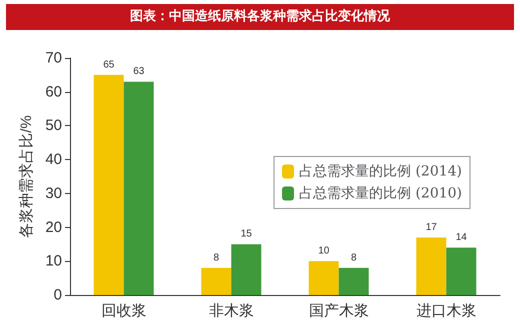  Describe the element at coordinates (53, 227) in the screenshot. I see `y-tick-label: 20` at that location.